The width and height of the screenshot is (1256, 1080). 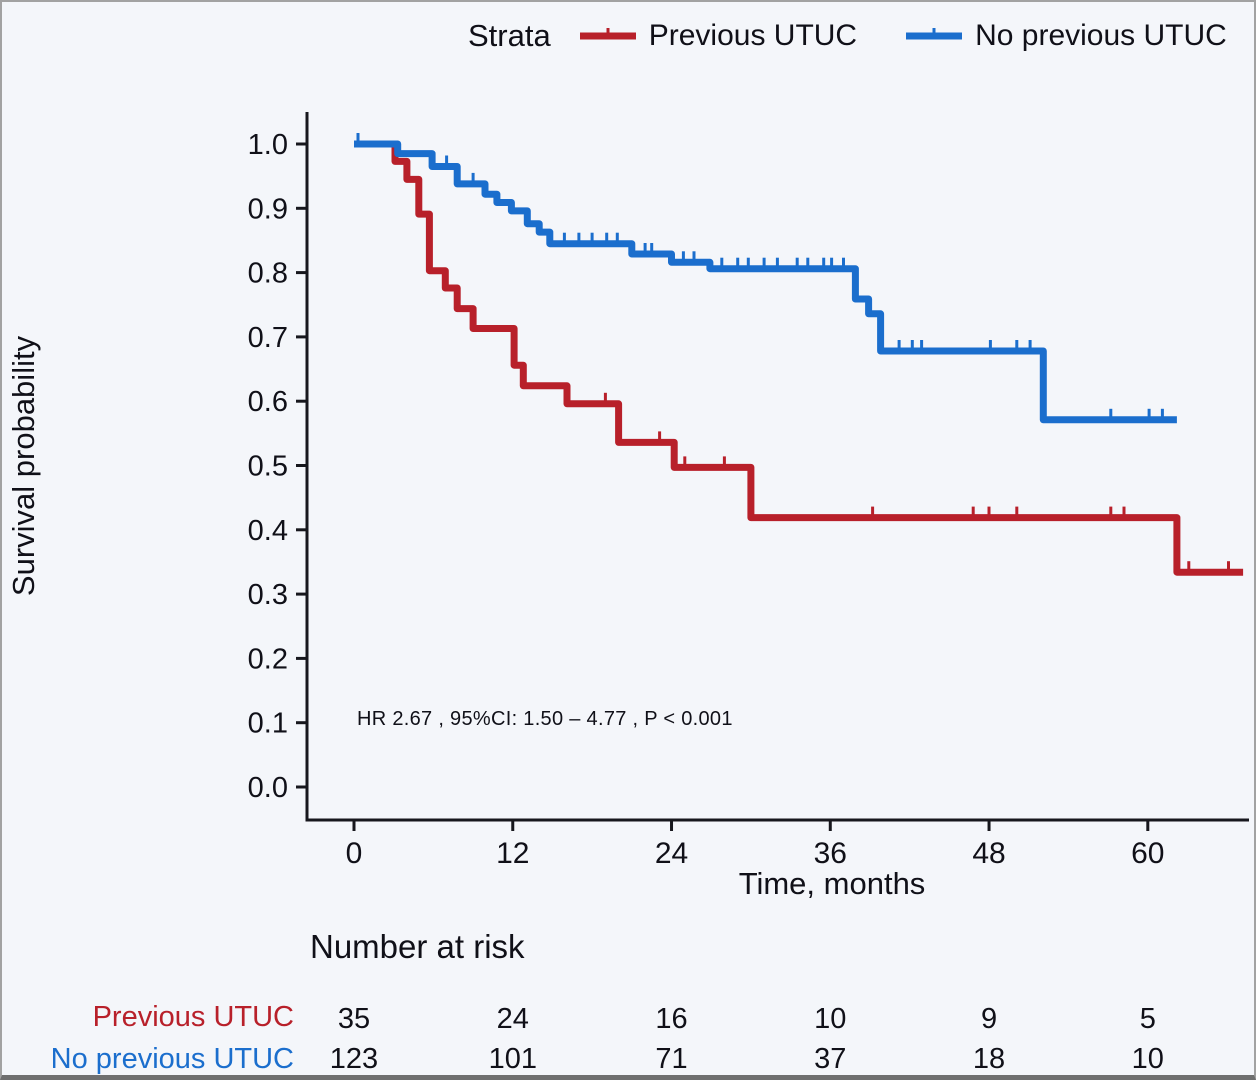 What do you see at coordinates (268, 402) in the screenshot?
I see `y-tick-label: 0.6` at bounding box center [268, 402].